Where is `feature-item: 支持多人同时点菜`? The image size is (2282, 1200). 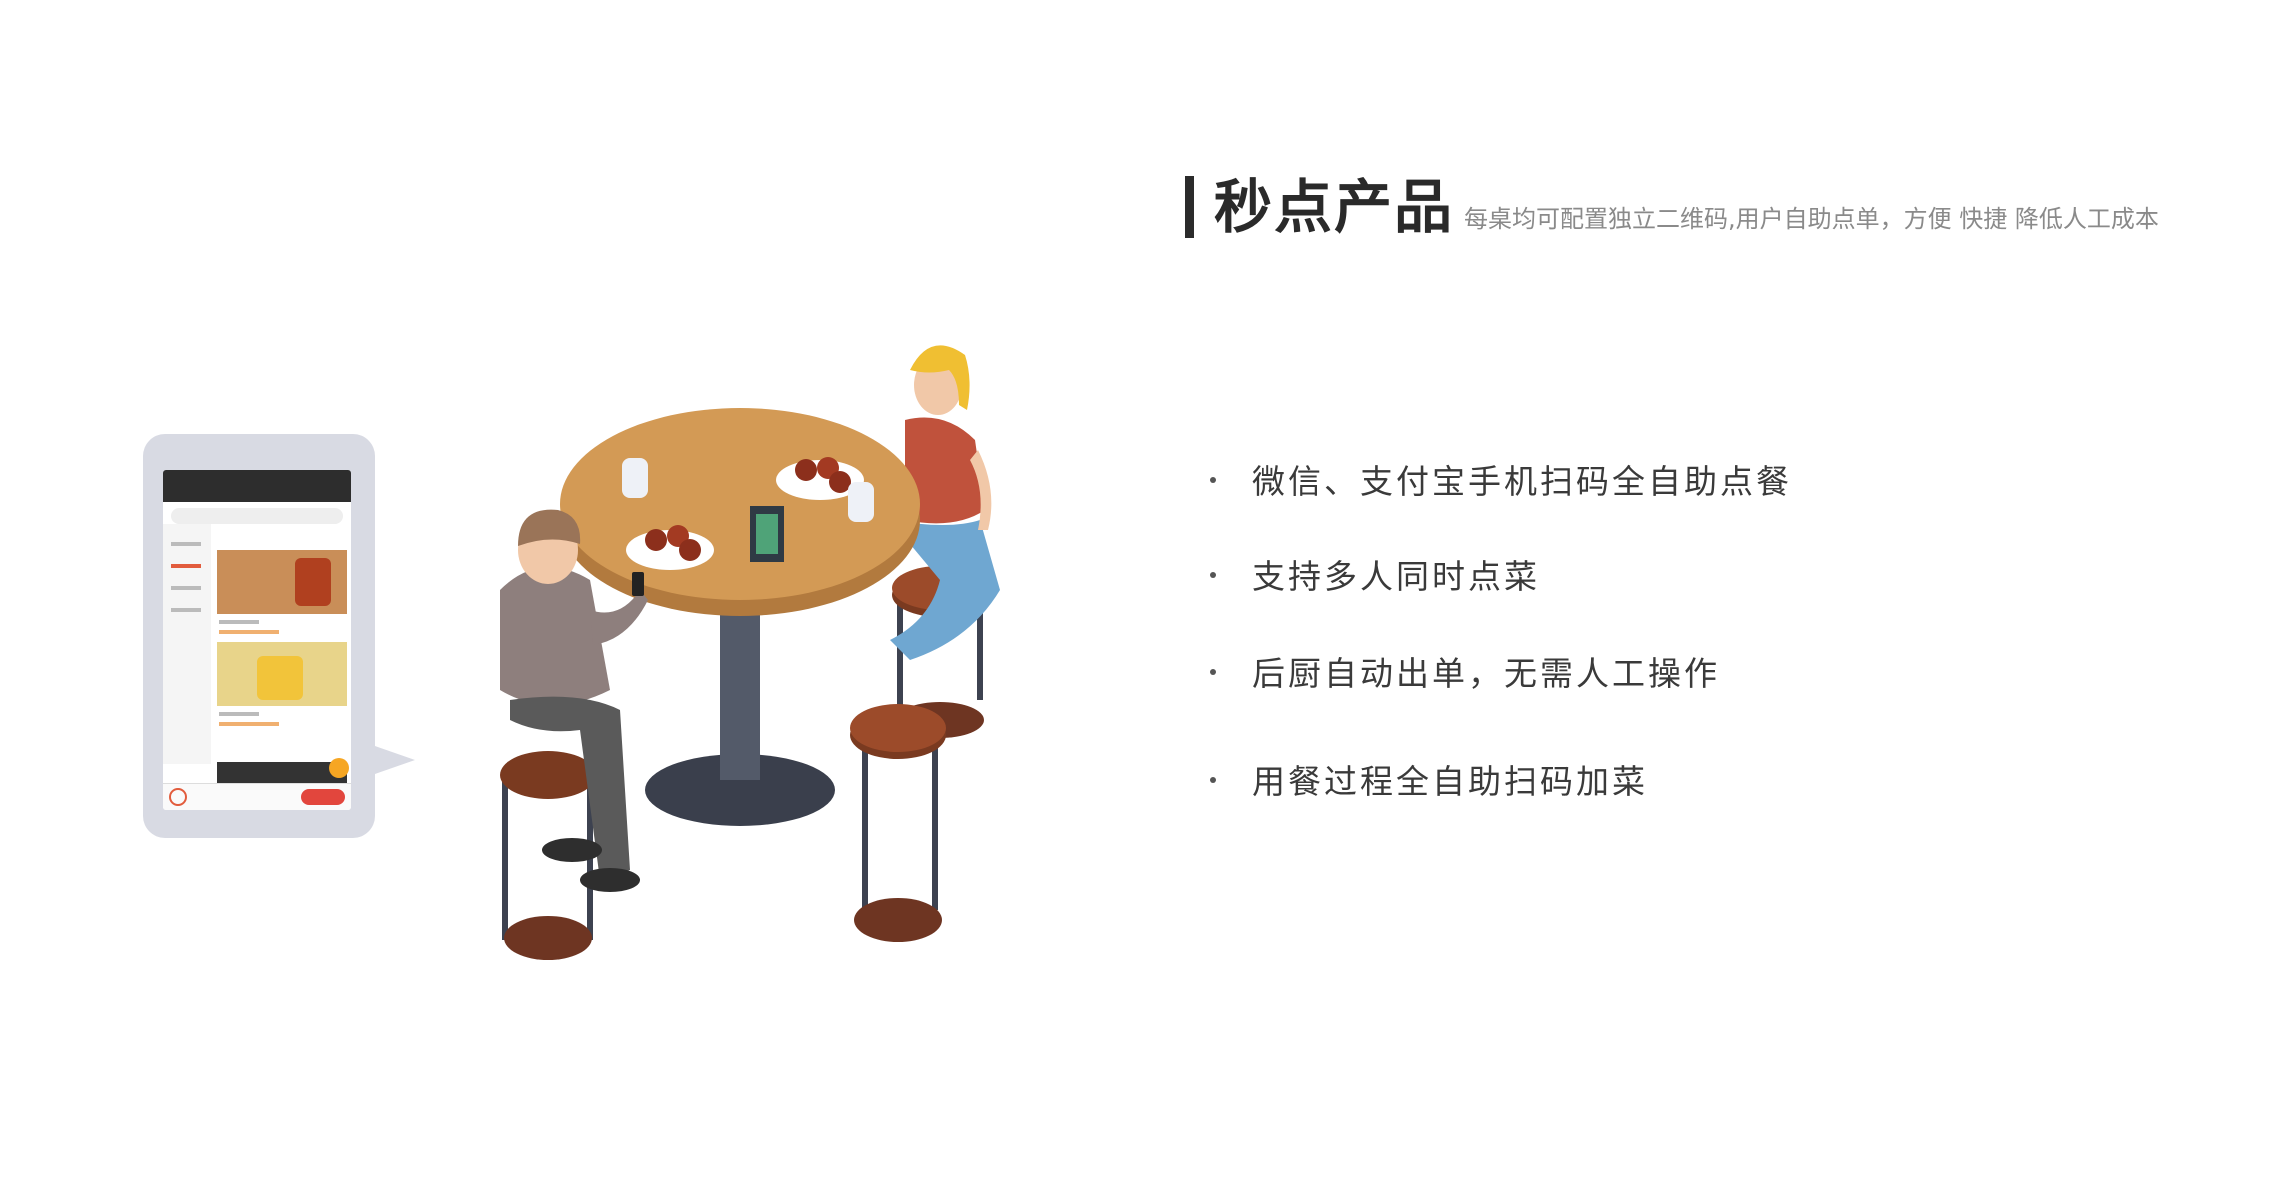
feature-item: 支持多人同时点菜 is located at coordinates (1375, 574).